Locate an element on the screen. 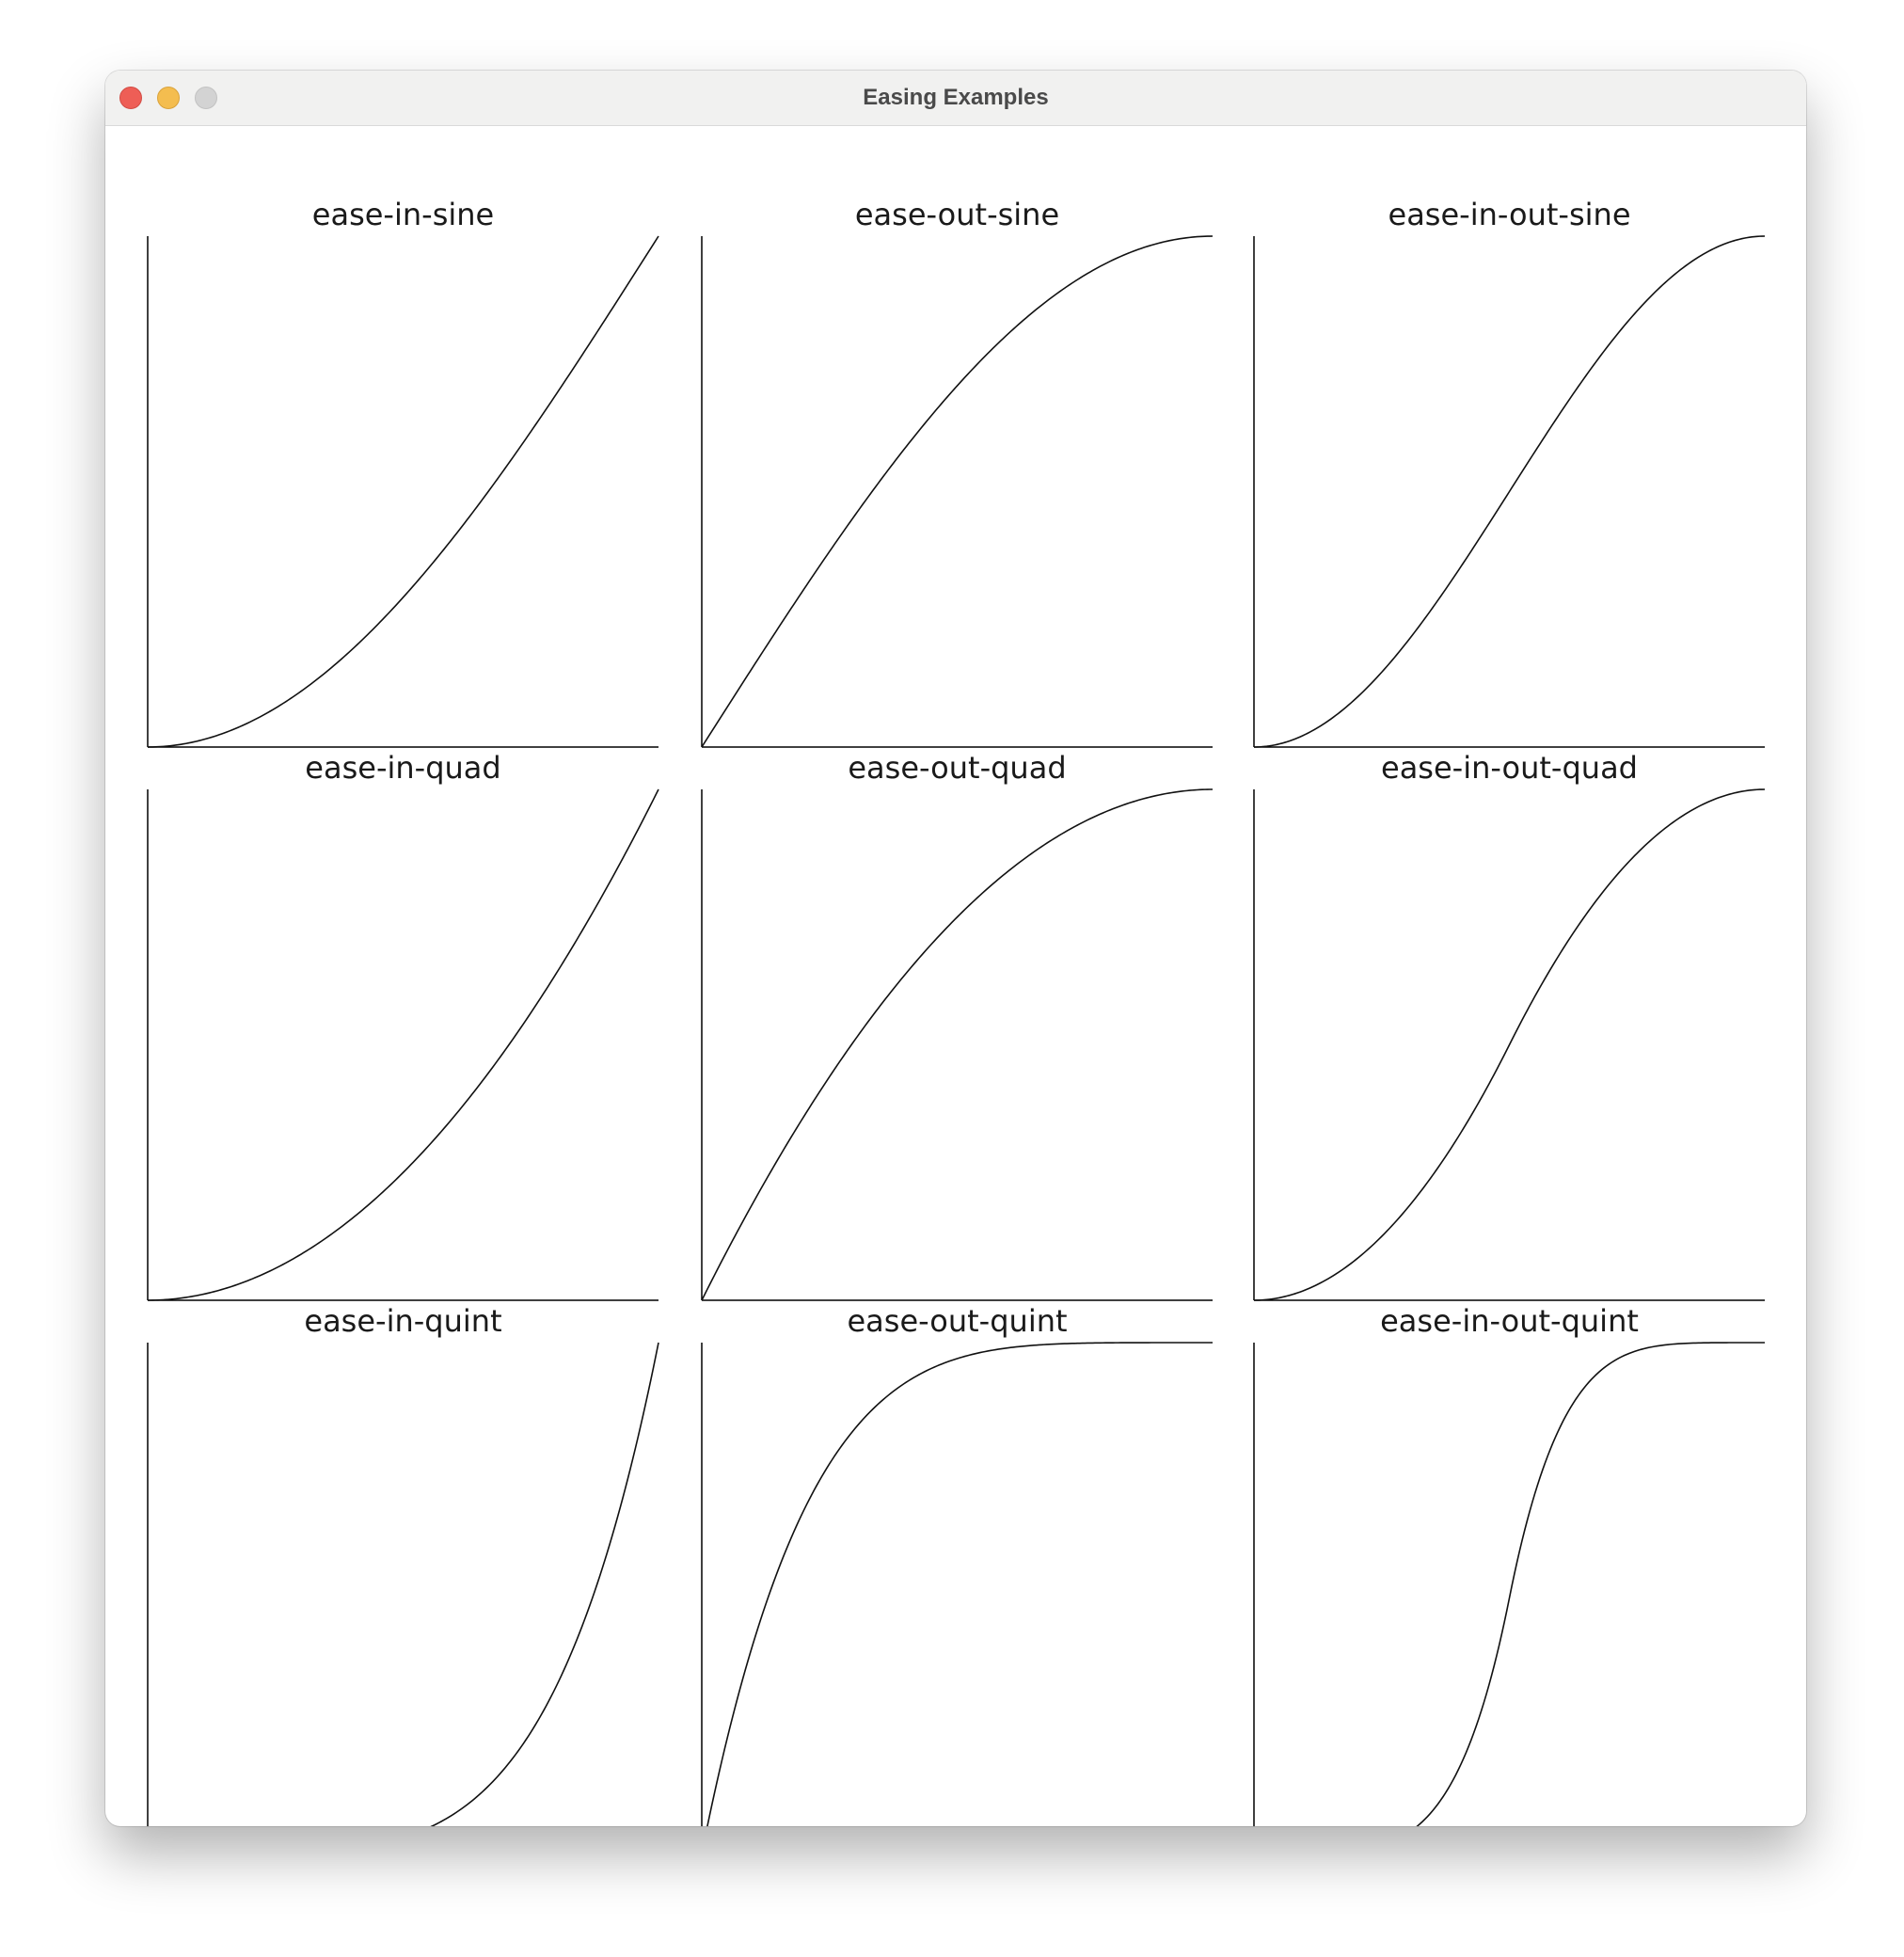 The width and height of the screenshot is (1904, 1957). chart-ease-out-quad: ease-out-quad is located at coordinates (957, 1025).